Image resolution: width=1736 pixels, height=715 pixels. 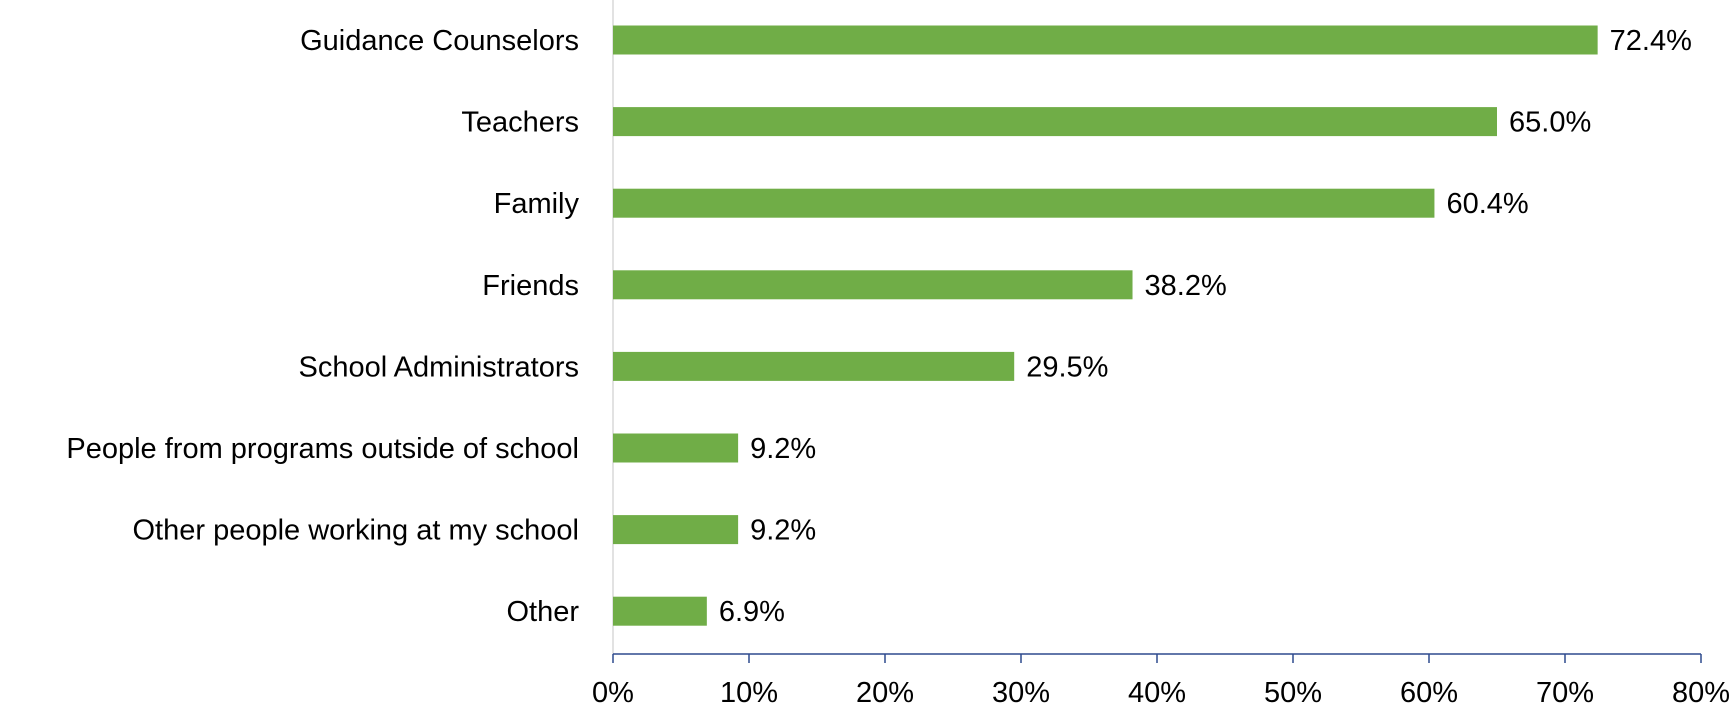 What do you see at coordinates (1550, 123) in the screenshot?
I see `data-label-1: 65.0%` at bounding box center [1550, 123].